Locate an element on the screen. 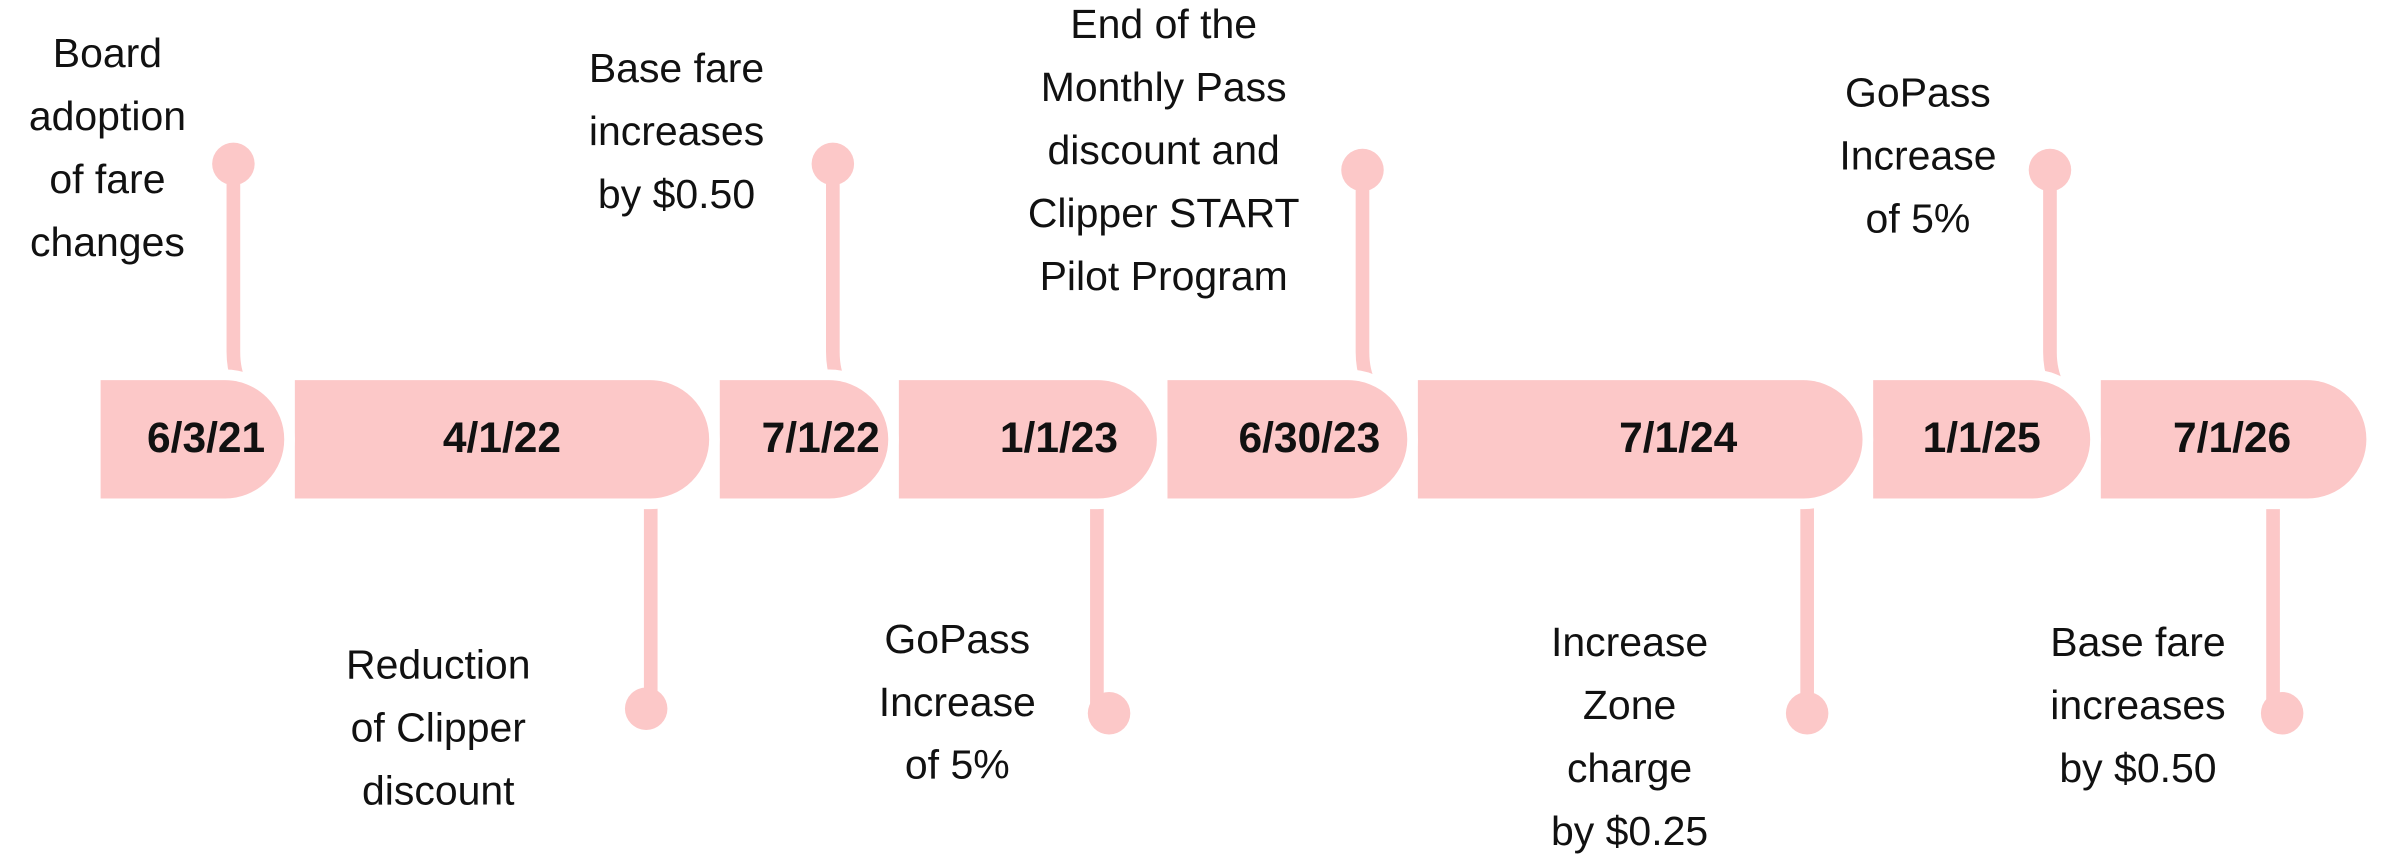 The width and height of the screenshot is (2382, 862). date-label: 4/1/22 is located at coordinates (502, 438).